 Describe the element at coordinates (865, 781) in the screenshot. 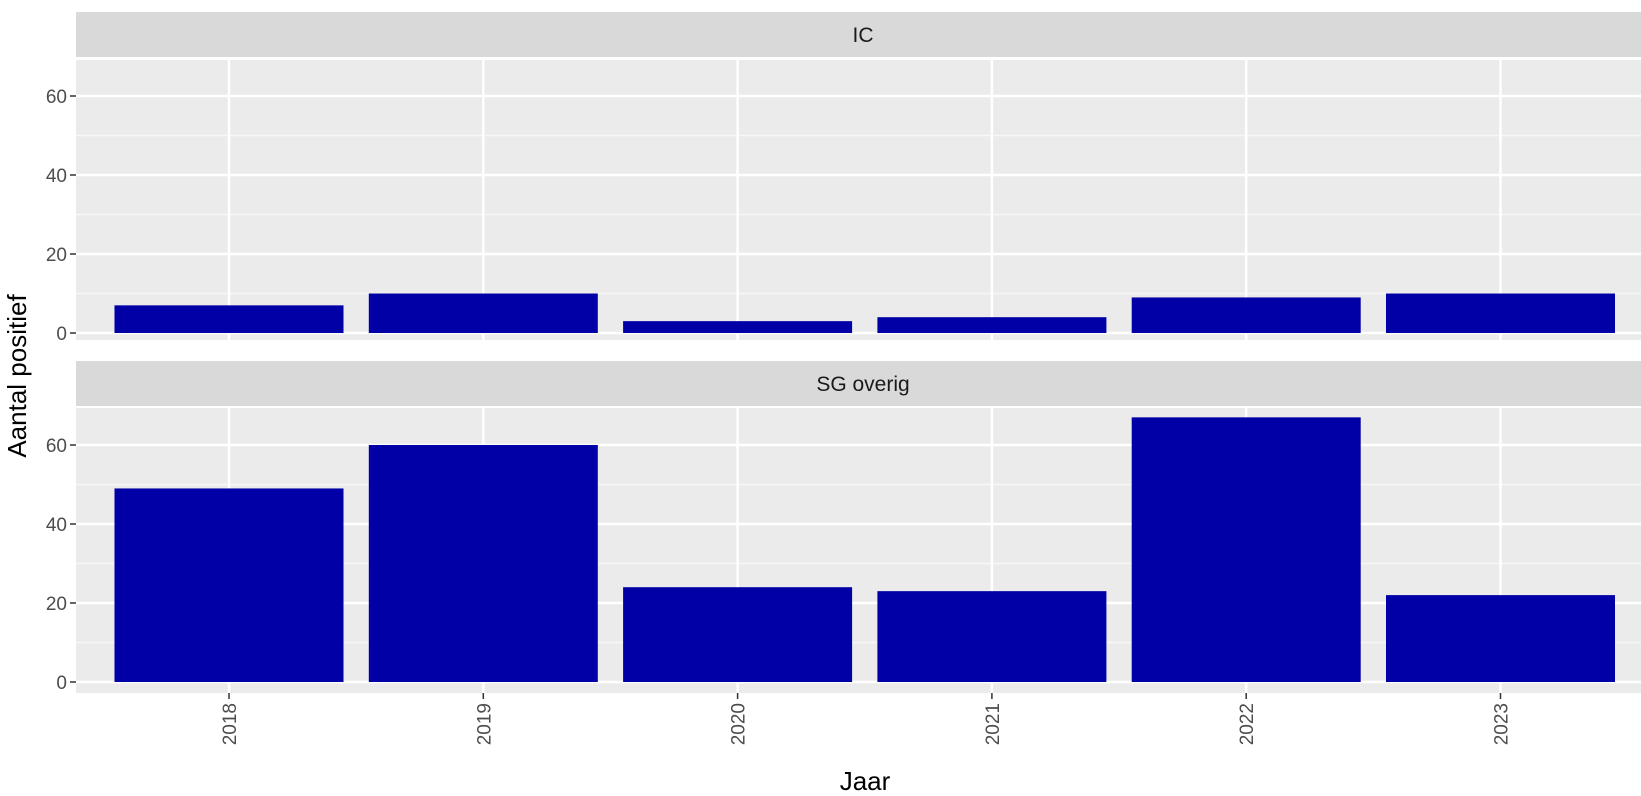

I see `x-axis-title: Jaar` at that location.